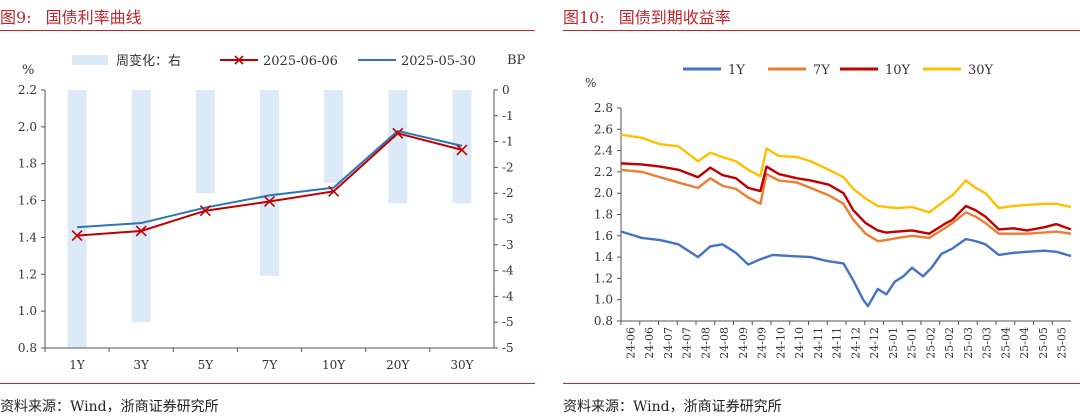 This screenshot has height=416, width=1080. What do you see at coordinates (28, 70) in the screenshot?
I see `left-axis-unit: %` at bounding box center [28, 70].